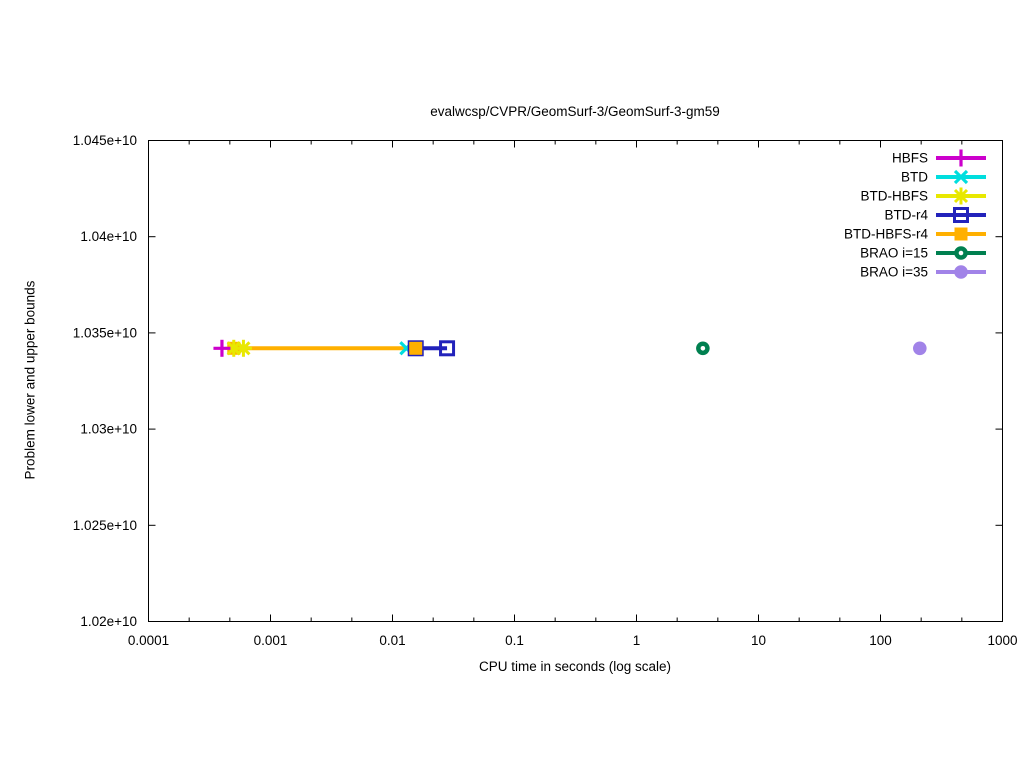  What do you see at coordinates (703, 348) in the screenshot?
I see `data-point-BRAO i=15-center` at bounding box center [703, 348].